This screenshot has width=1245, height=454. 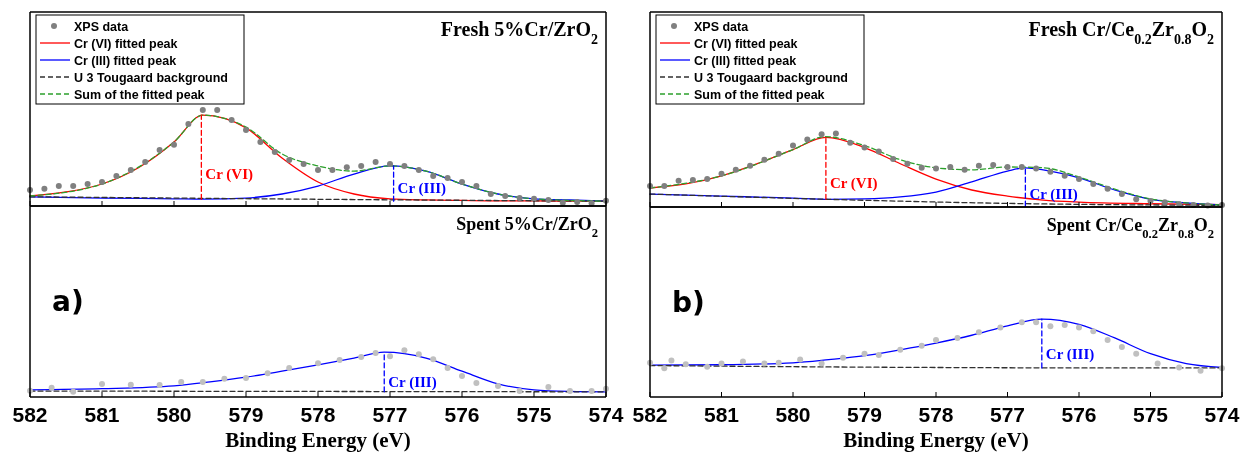 What do you see at coordinates (519, 32) in the screenshot?
I see `chart-title: Fresh 5%Cr/ZrO$_{2}$` at bounding box center [519, 32].